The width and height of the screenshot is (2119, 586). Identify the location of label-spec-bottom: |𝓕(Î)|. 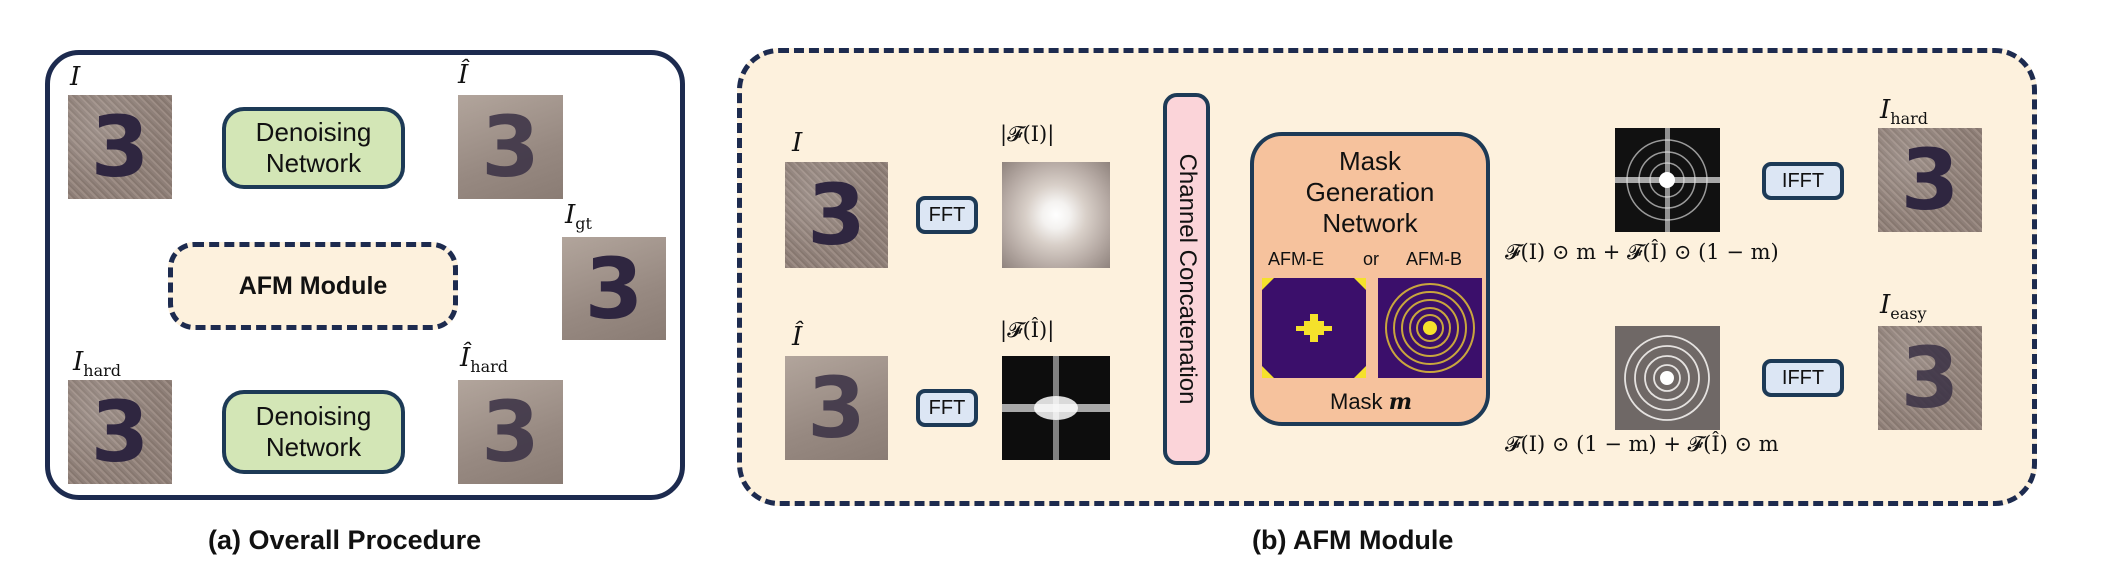
(1027, 330).